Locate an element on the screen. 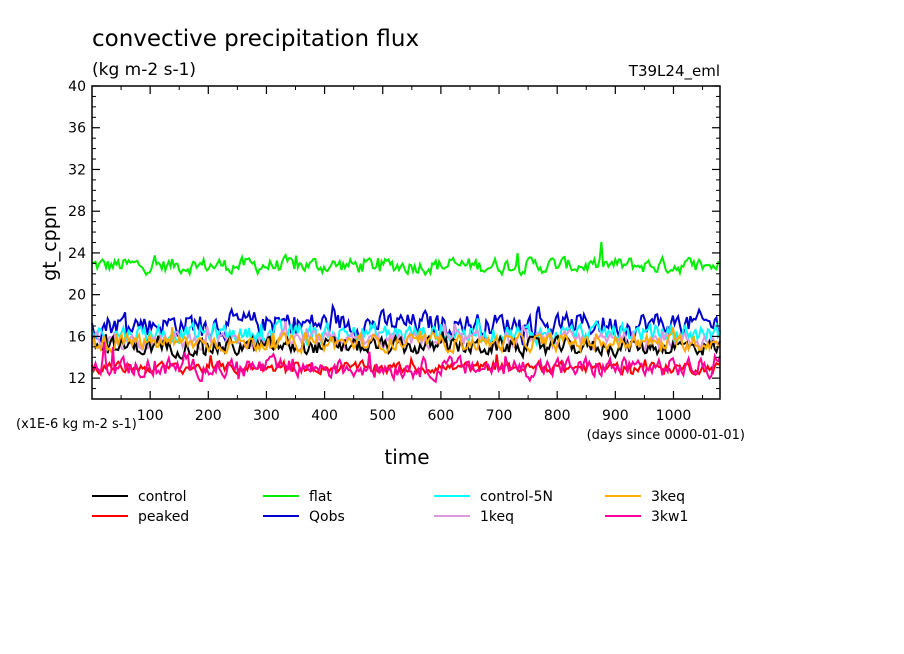 The height and width of the screenshot is (654, 904). chart-subtitle: (kg m-2 s-1) is located at coordinates (144, 70).